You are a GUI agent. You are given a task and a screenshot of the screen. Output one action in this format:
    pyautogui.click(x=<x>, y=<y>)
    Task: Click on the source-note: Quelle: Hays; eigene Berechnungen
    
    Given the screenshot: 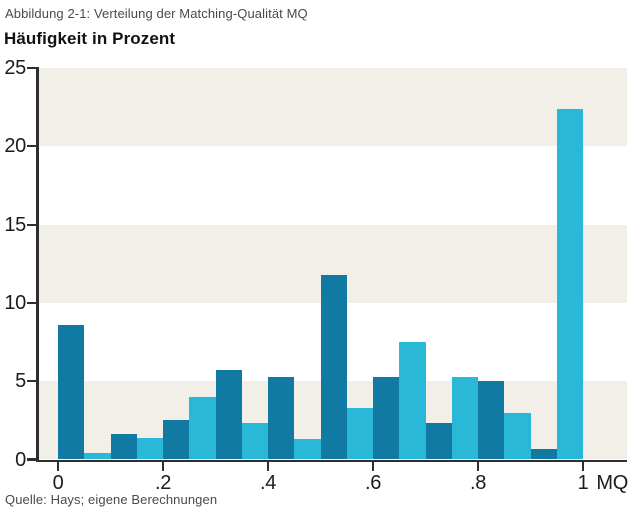 What is the action you would take?
    pyautogui.click(x=111, y=499)
    